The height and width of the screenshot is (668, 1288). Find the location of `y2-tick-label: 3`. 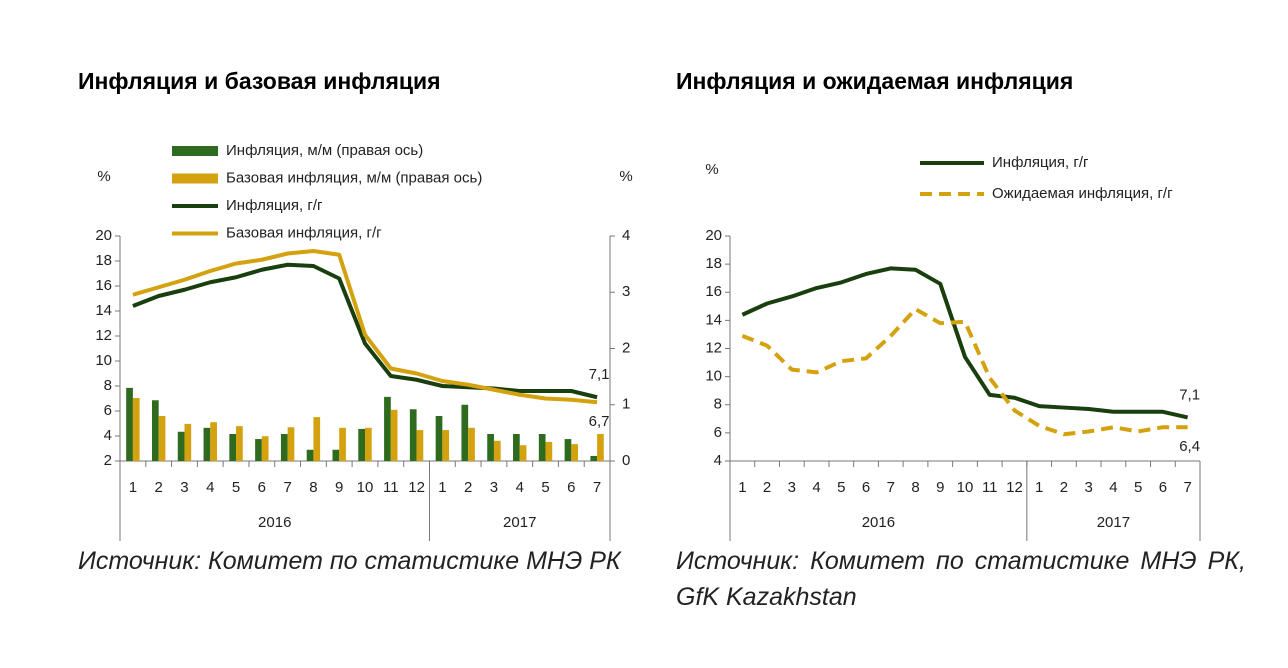

y2-tick-label: 3 is located at coordinates (626, 291).